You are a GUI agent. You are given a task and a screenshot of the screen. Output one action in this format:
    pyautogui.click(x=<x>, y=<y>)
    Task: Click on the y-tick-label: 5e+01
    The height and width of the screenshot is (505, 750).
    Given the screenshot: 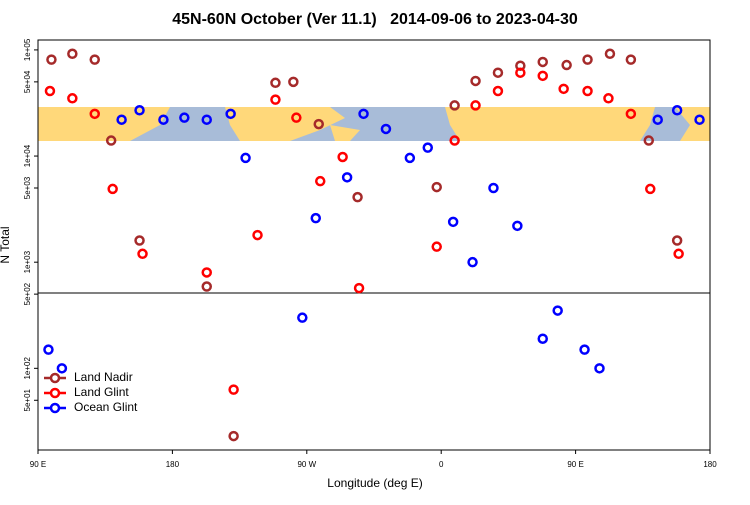 What is the action you would take?
    pyautogui.click(x=27, y=399)
    